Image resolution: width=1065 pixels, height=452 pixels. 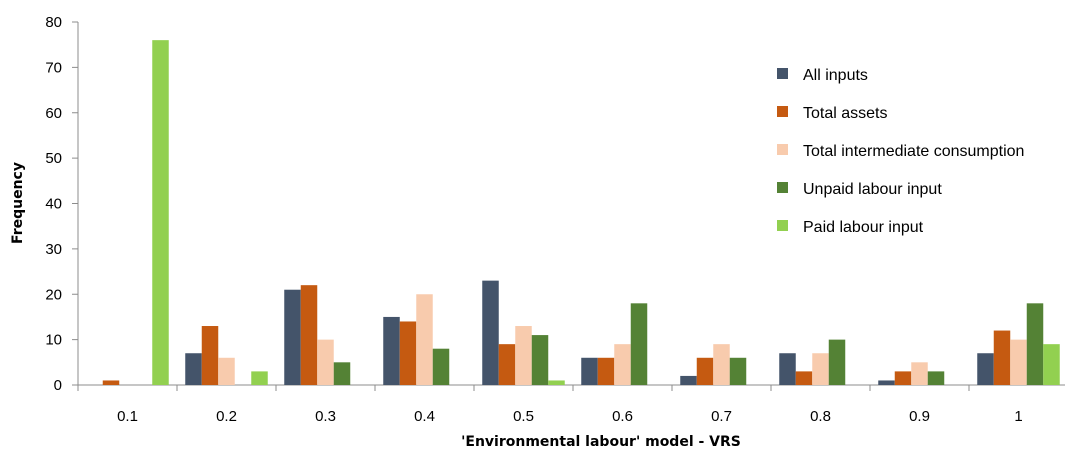 I want to click on x-tick-label: 0.6, so click(x=622, y=416).